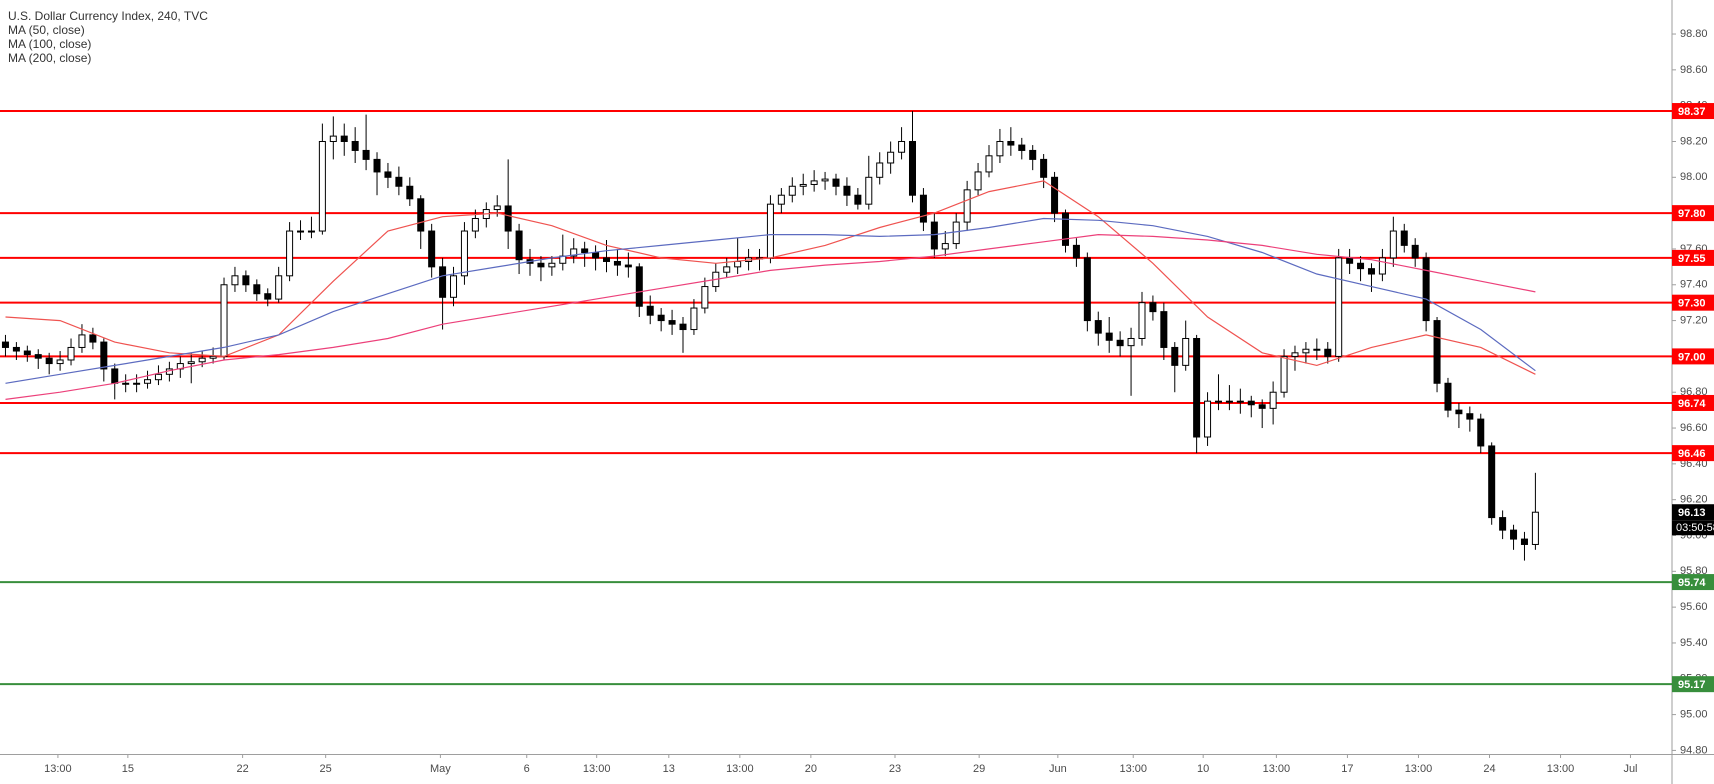  What do you see at coordinates (49, 44) in the screenshot?
I see `legend-entry: MA (100, close)` at bounding box center [49, 44].